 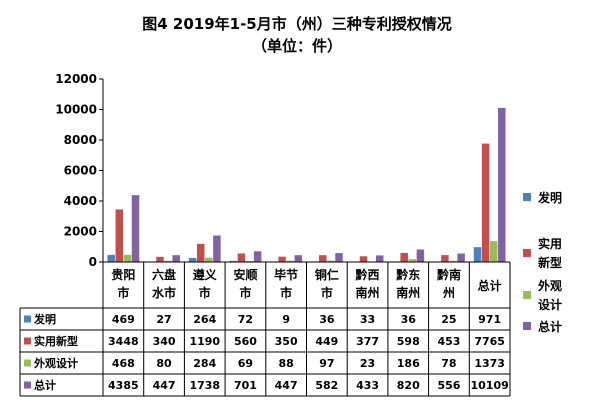 What do you see at coordinates (241, 257) in the screenshot?
I see `bar-实用新型-安顺市` at bounding box center [241, 257].